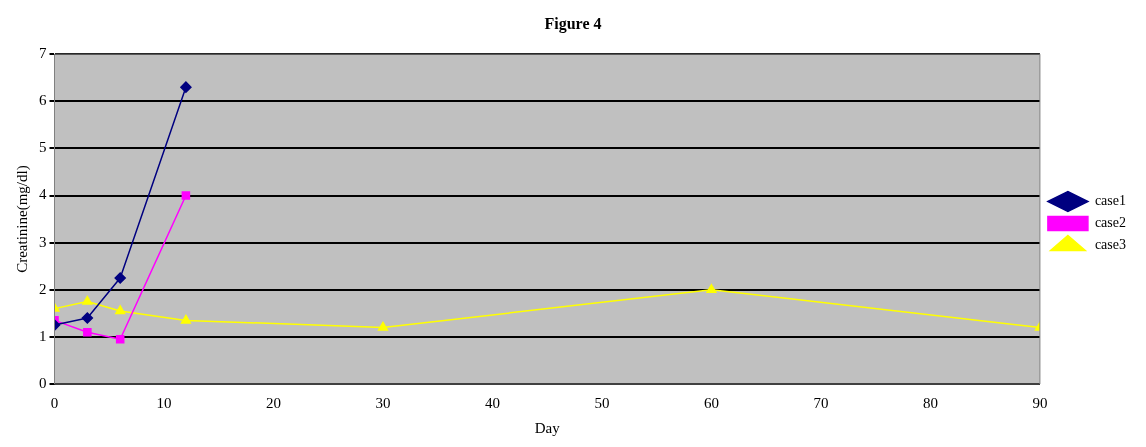 The height and width of the screenshot is (447, 1146). I want to click on x-tick-label: 0, so click(54, 402).